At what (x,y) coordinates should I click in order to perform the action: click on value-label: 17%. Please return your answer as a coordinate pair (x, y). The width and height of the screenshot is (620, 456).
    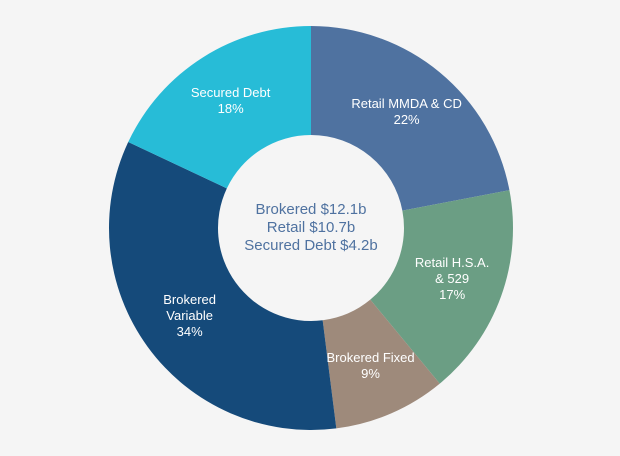
    Looking at the image, I should click on (452, 294).